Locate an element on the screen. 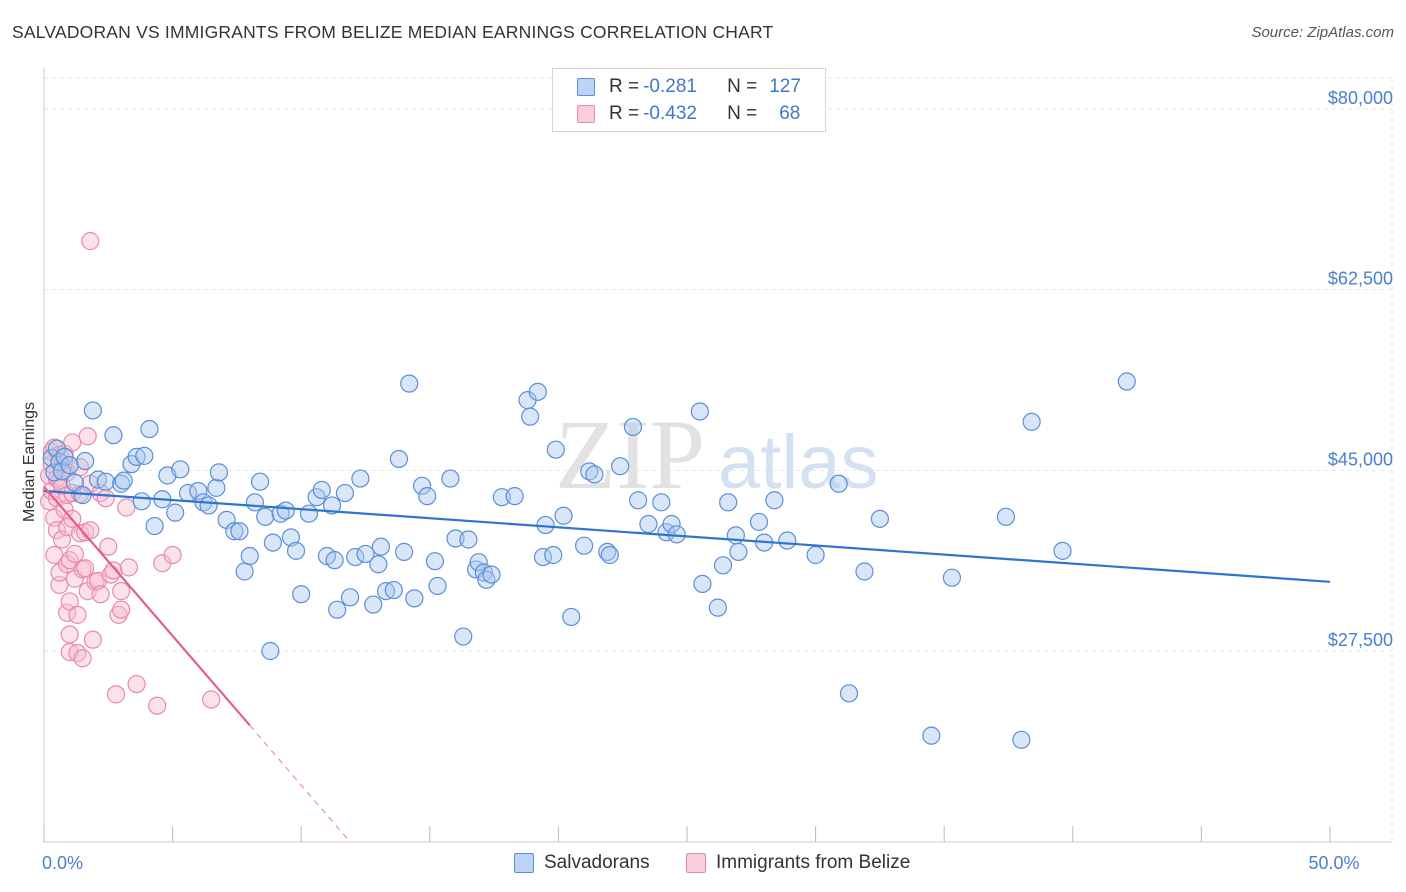  watermark: ZIP atlas is located at coordinates (717, 454).